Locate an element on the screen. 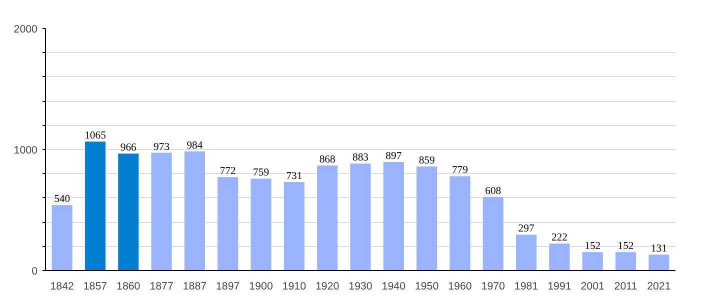 The image size is (710, 300). x-tick-label: 1930 is located at coordinates (360, 286).